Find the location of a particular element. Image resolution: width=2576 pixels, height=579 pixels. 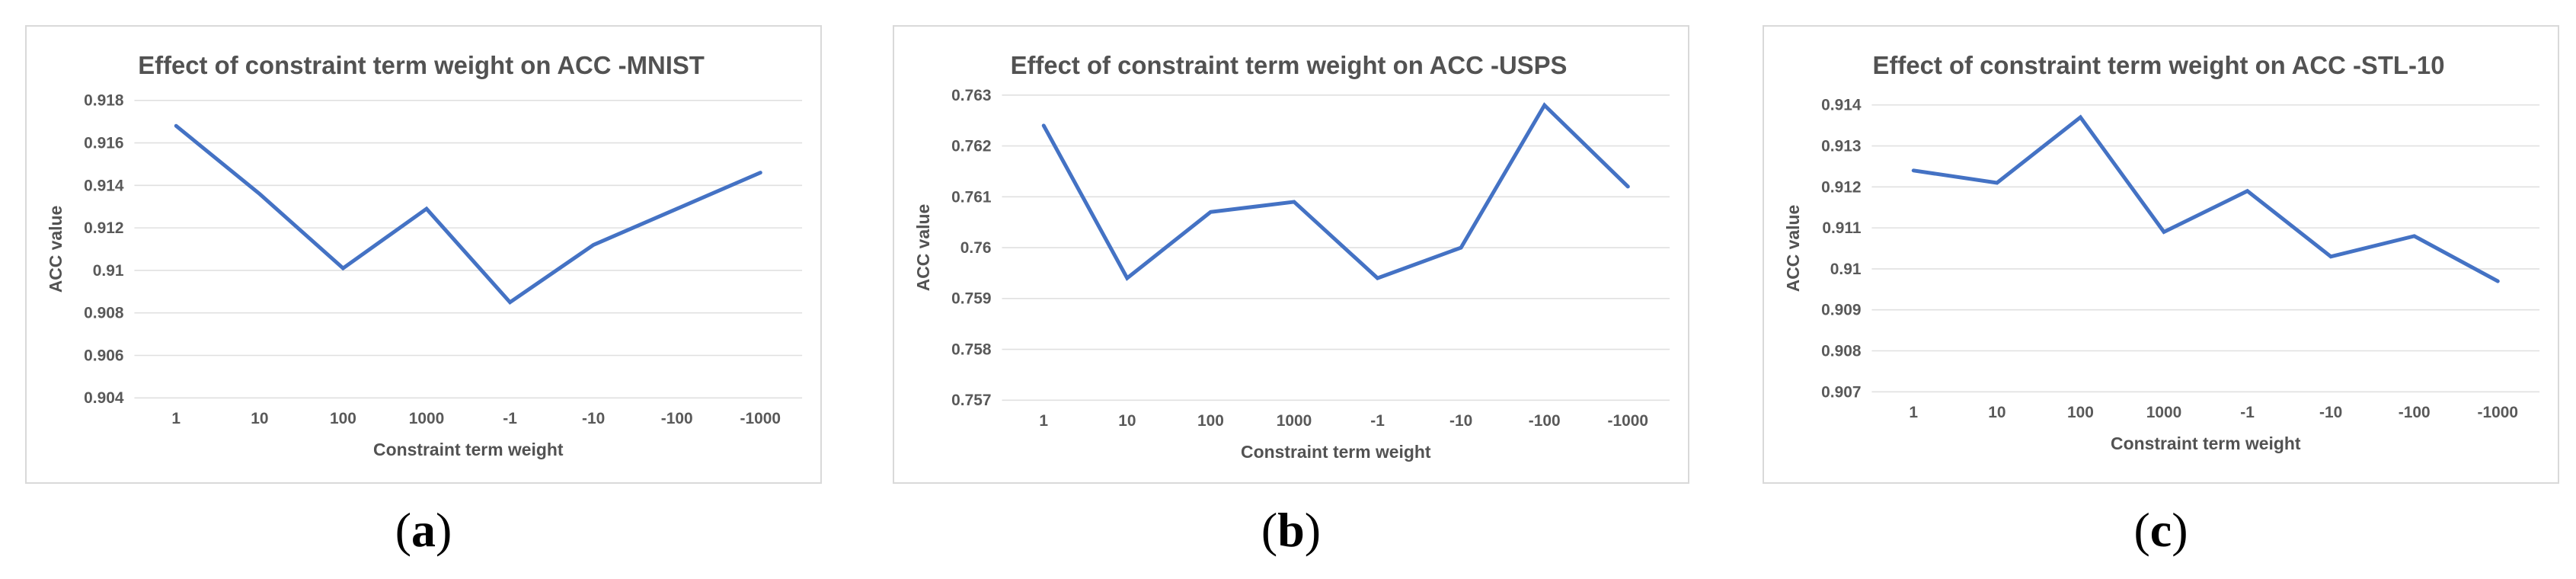

y-tick-label: 0.906 is located at coordinates (104, 355).